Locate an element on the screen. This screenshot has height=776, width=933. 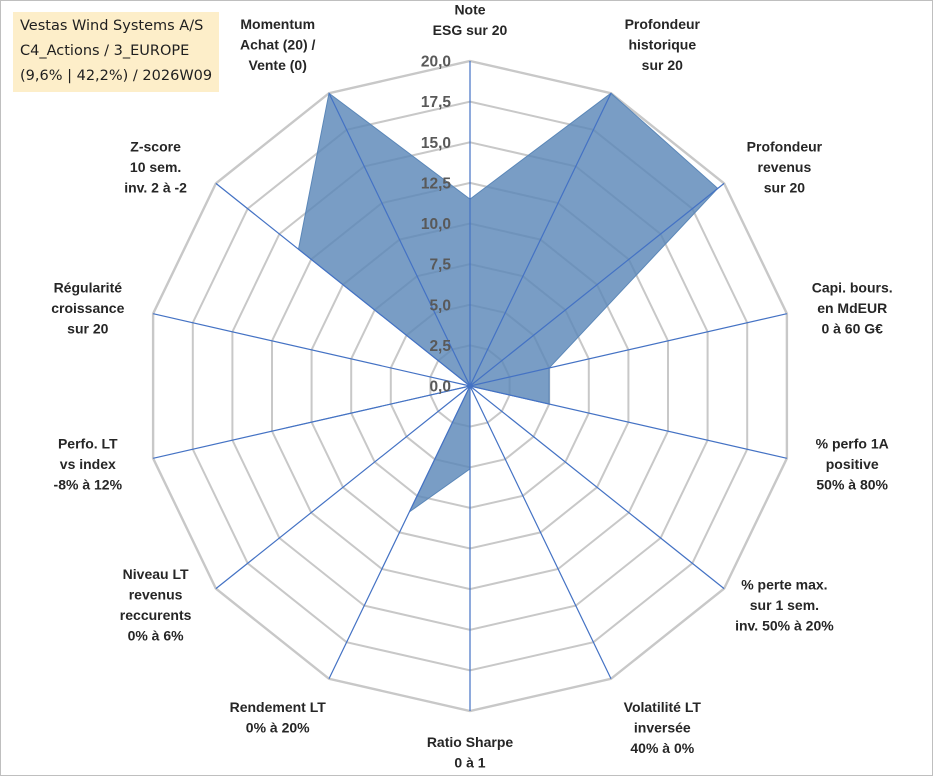
axis-category-line: Vente (0) is located at coordinates (278, 65).